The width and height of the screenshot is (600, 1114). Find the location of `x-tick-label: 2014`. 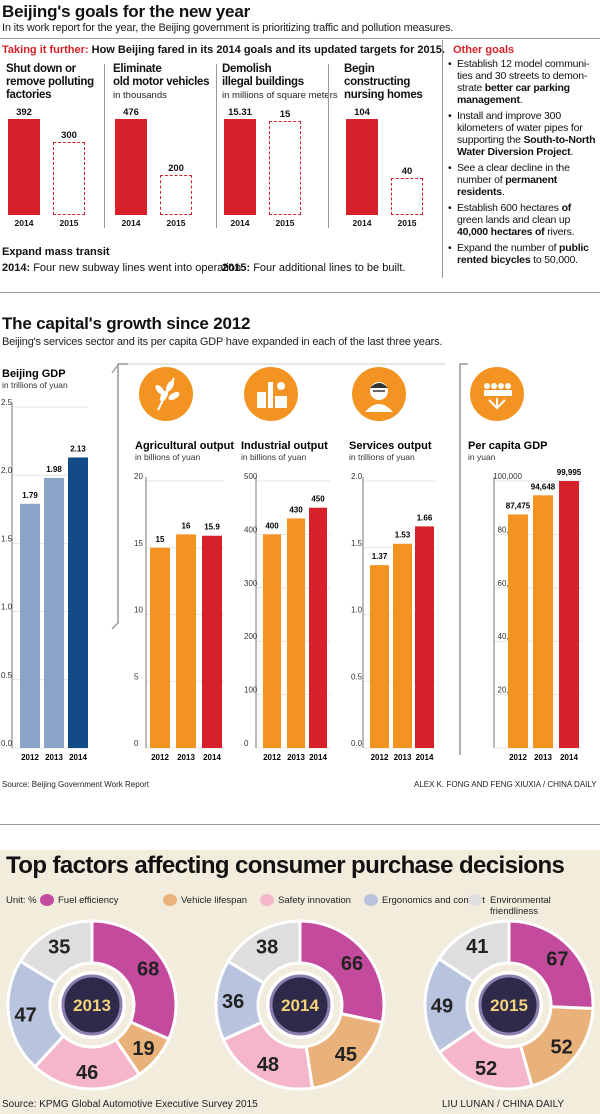

x-tick-label: 2014 is located at coordinates (318, 757).